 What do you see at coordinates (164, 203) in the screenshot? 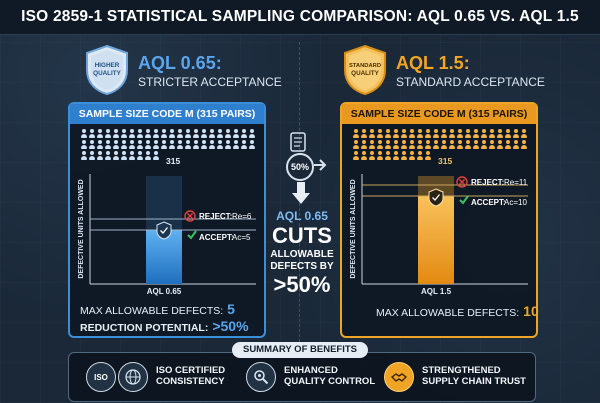
I see `aql-065-bar-shadow` at bounding box center [164, 203].